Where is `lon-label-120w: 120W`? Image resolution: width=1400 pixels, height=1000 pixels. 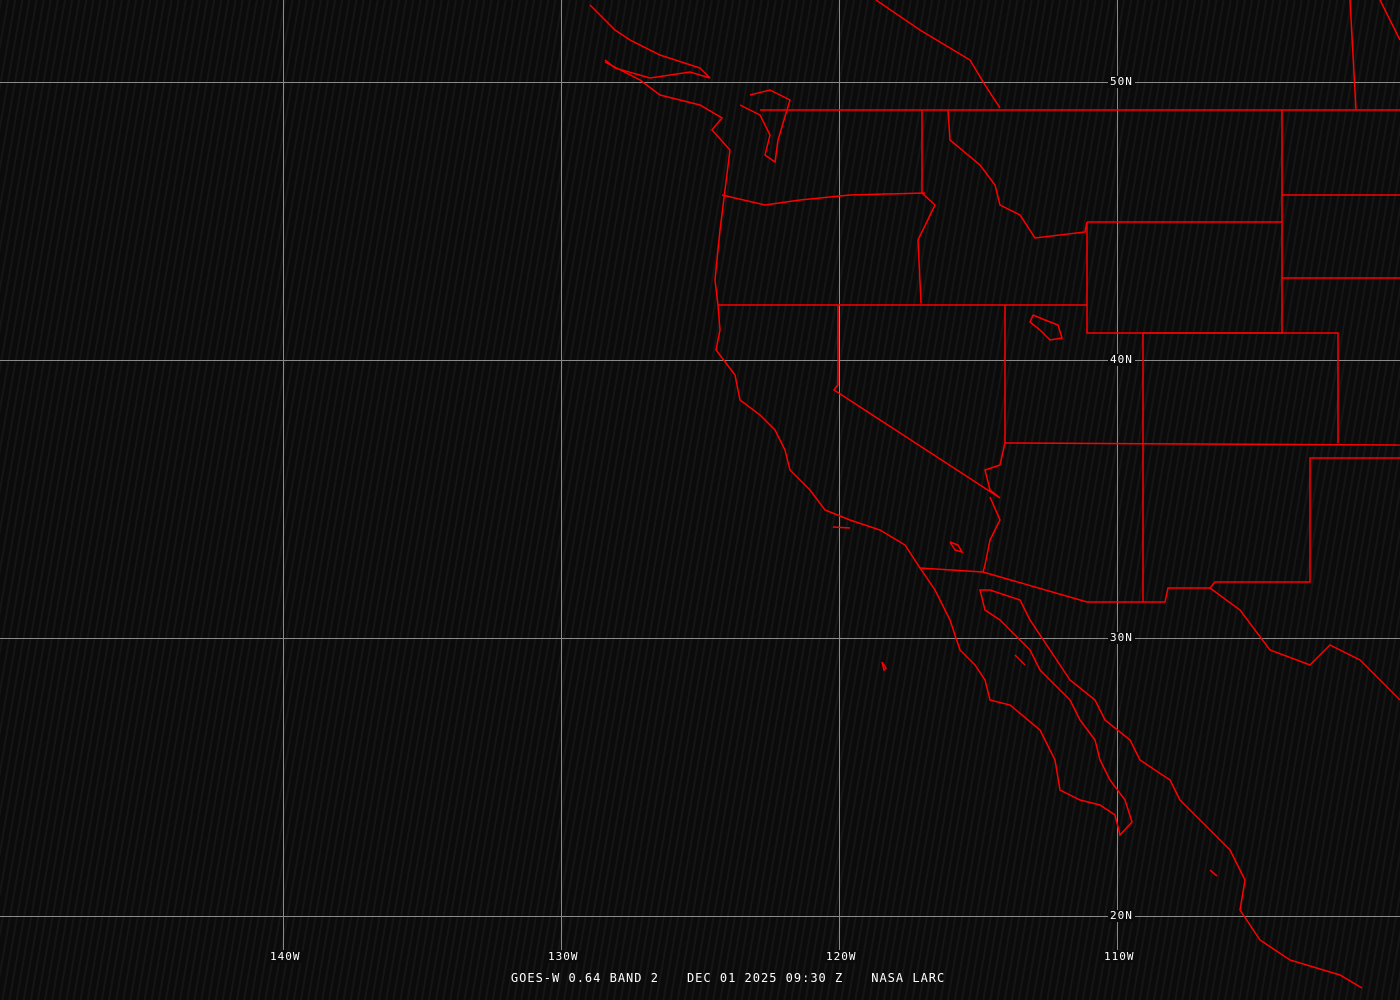 lon-label-120w: 120W is located at coordinates (841, 956).